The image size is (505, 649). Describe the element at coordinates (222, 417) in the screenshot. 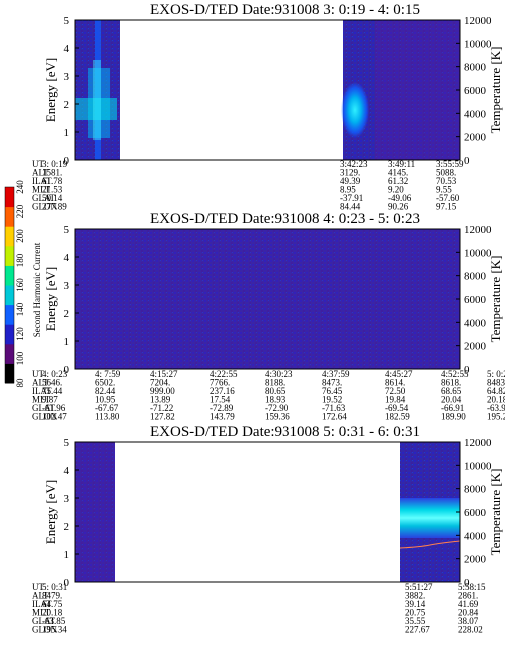

I see `table-cell-glon: 143.79` at that location.